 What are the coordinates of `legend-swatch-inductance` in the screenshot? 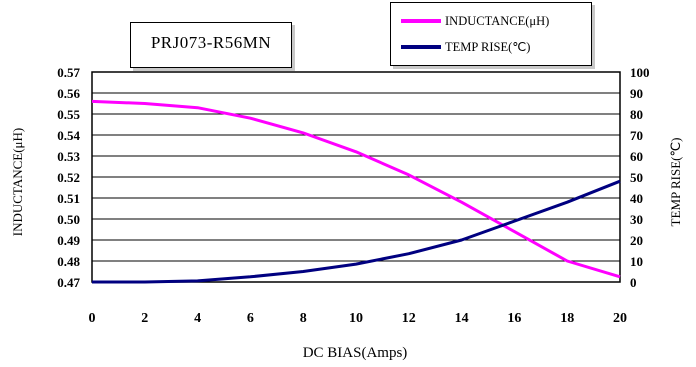 It's located at (421, 21).